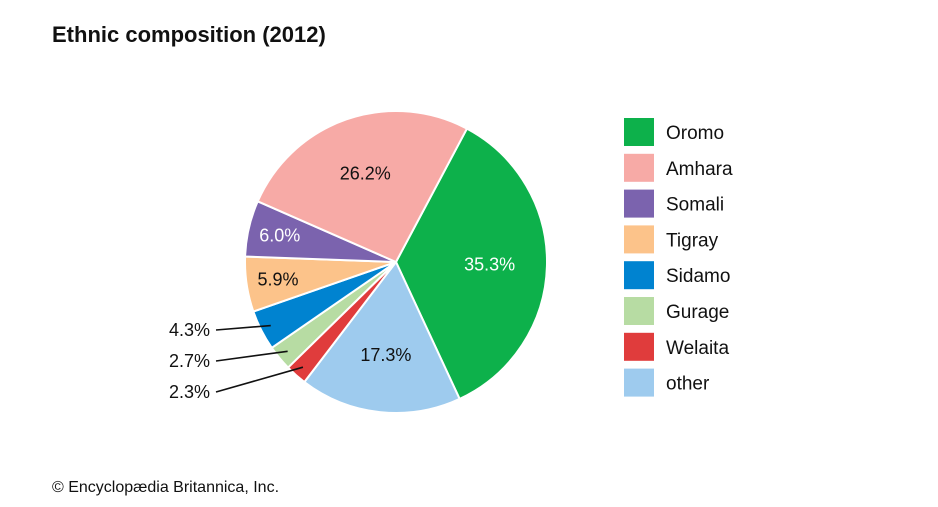  What do you see at coordinates (259, 379) in the screenshot?
I see `callout-line-welaita` at bounding box center [259, 379].